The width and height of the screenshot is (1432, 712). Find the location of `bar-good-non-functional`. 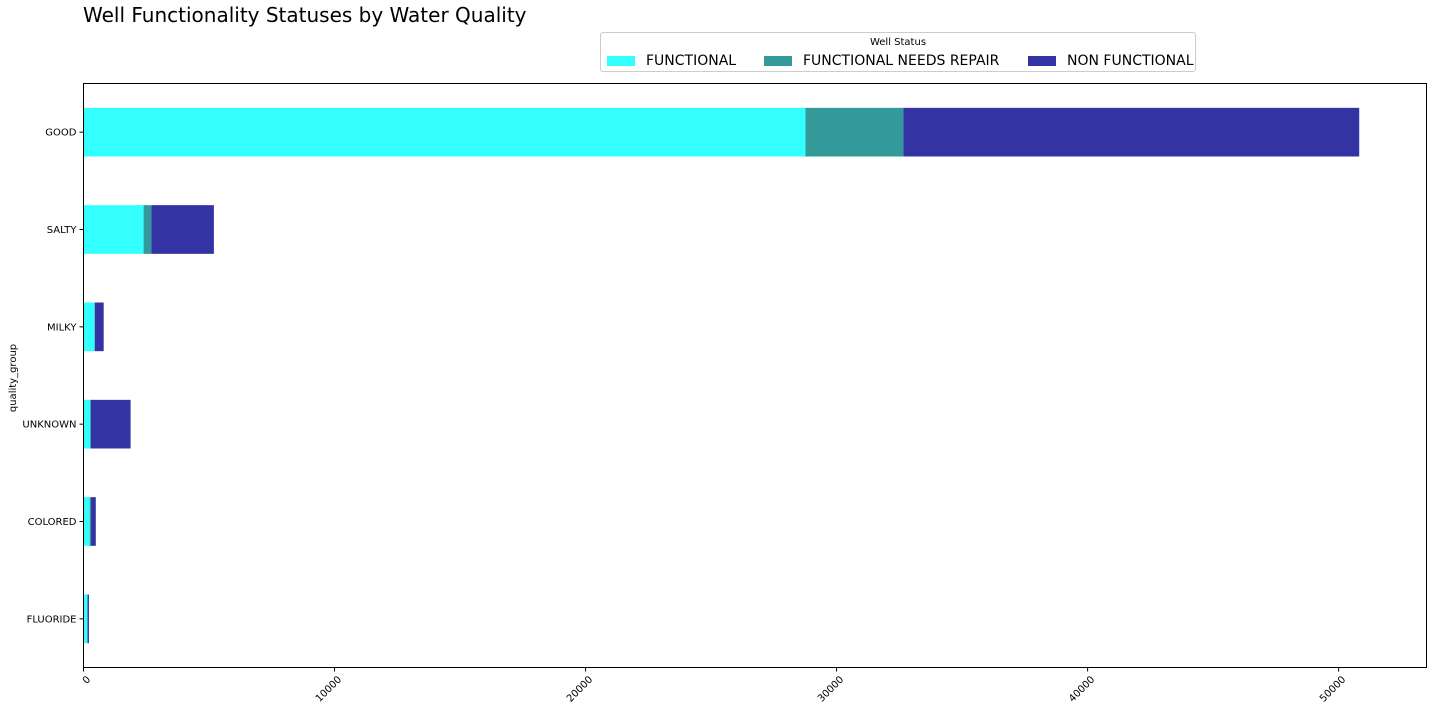

bar-good-non-functional is located at coordinates (1131, 132).